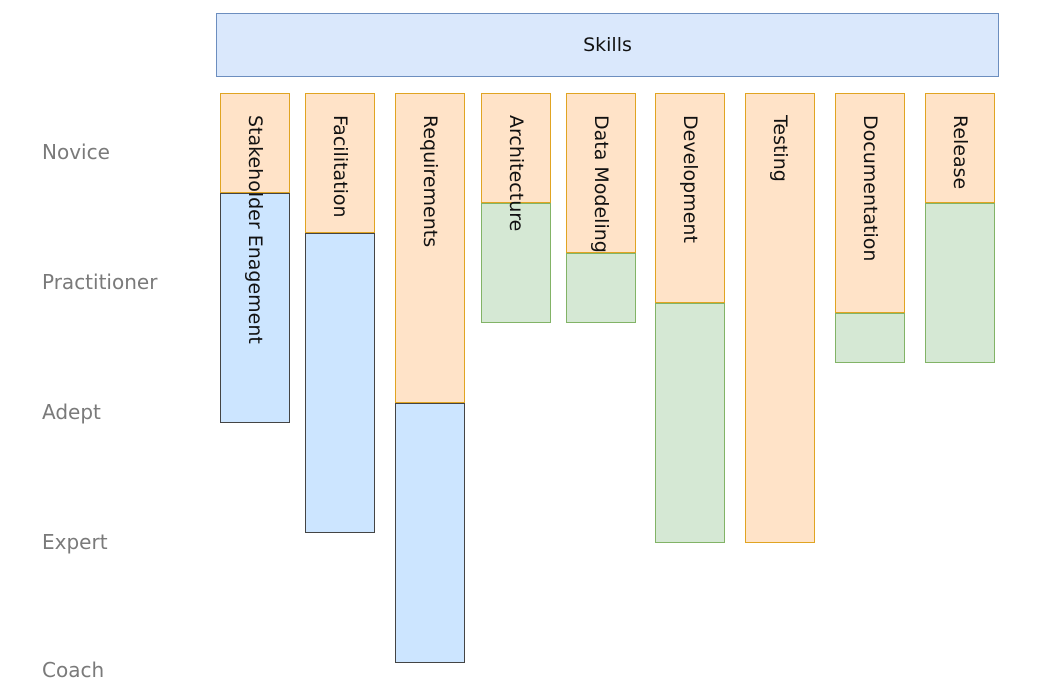 The height and width of the screenshot is (682, 1060). Describe the element at coordinates (255, 229) in the screenshot. I see `skill-name: Stakeholder Enagement` at that location.